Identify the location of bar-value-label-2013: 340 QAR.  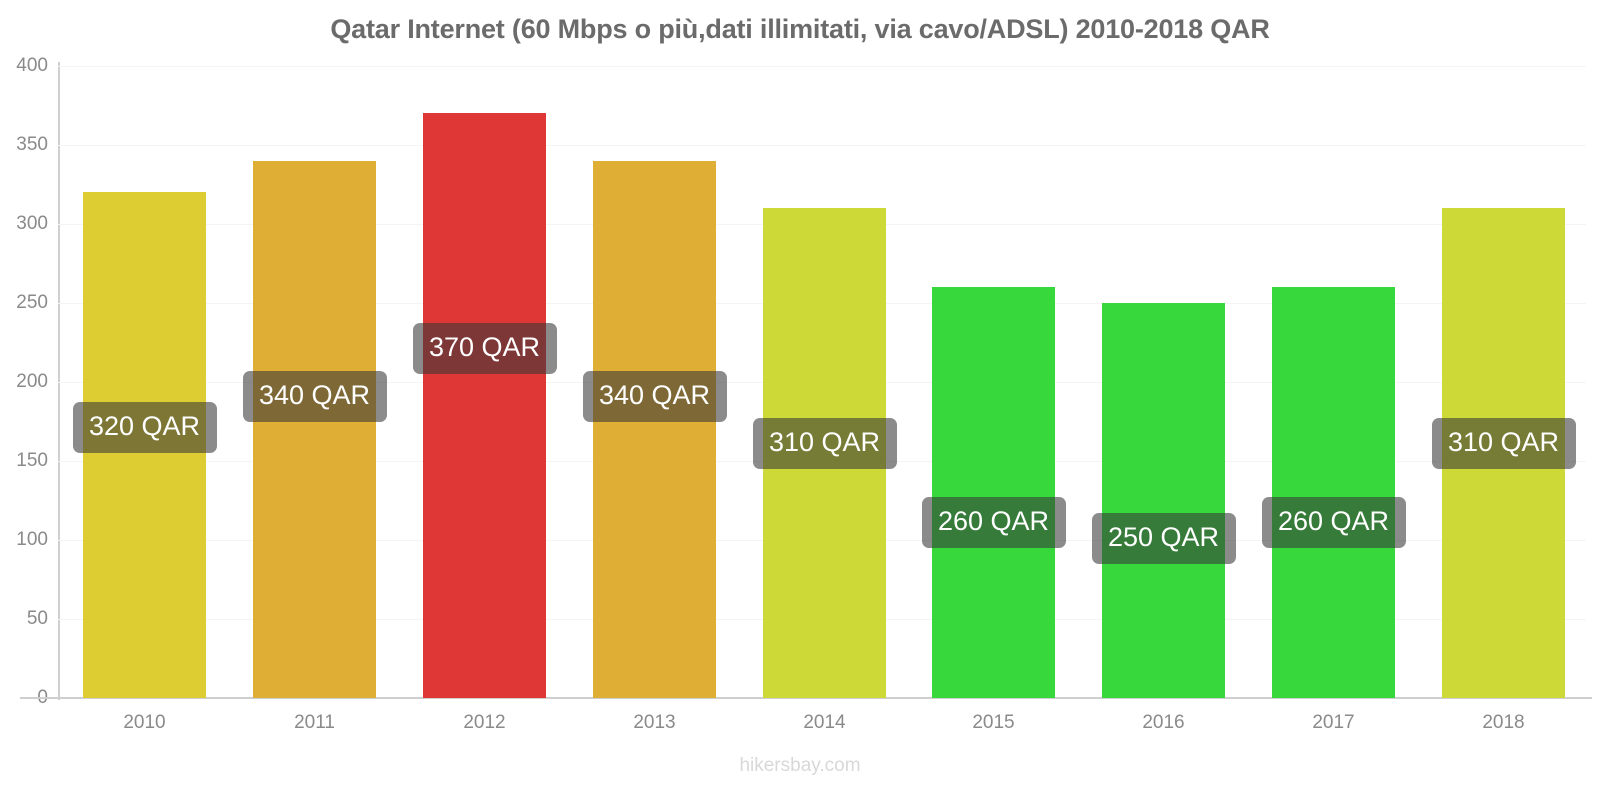
(654, 396).